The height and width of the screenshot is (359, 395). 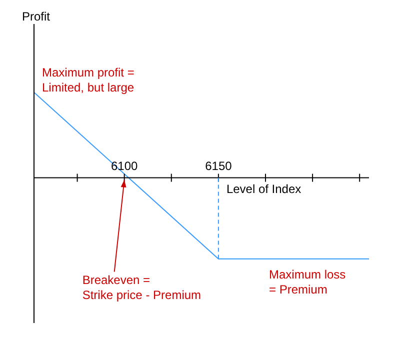 What do you see at coordinates (36, 16) in the screenshot?
I see `text: Profit` at bounding box center [36, 16].